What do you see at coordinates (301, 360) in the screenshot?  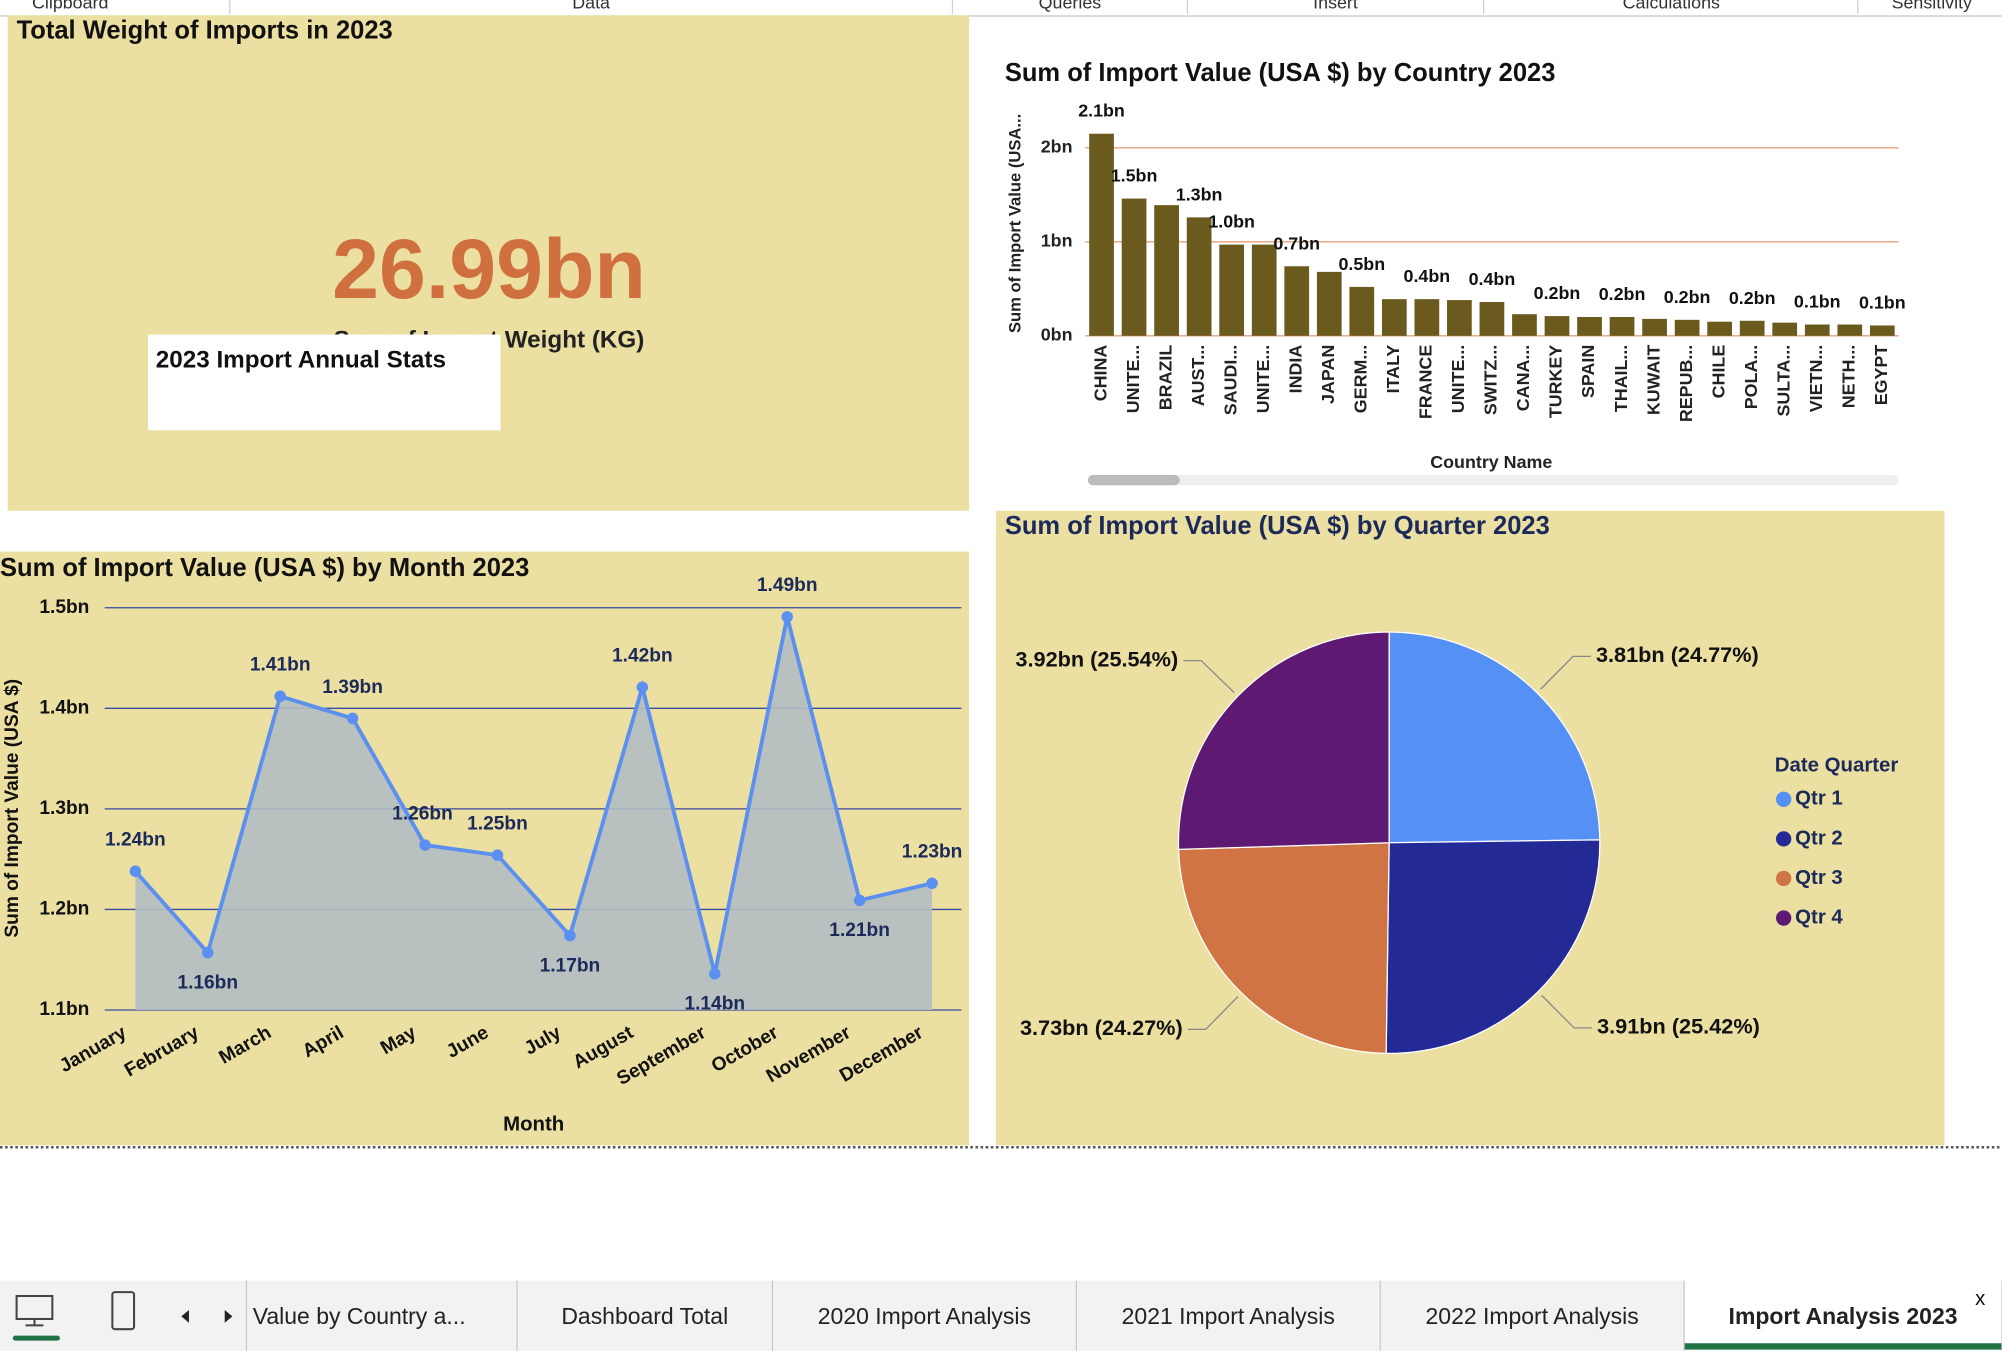 I see `textbox-text: 2023 Import Annual Stats` at bounding box center [301, 360].